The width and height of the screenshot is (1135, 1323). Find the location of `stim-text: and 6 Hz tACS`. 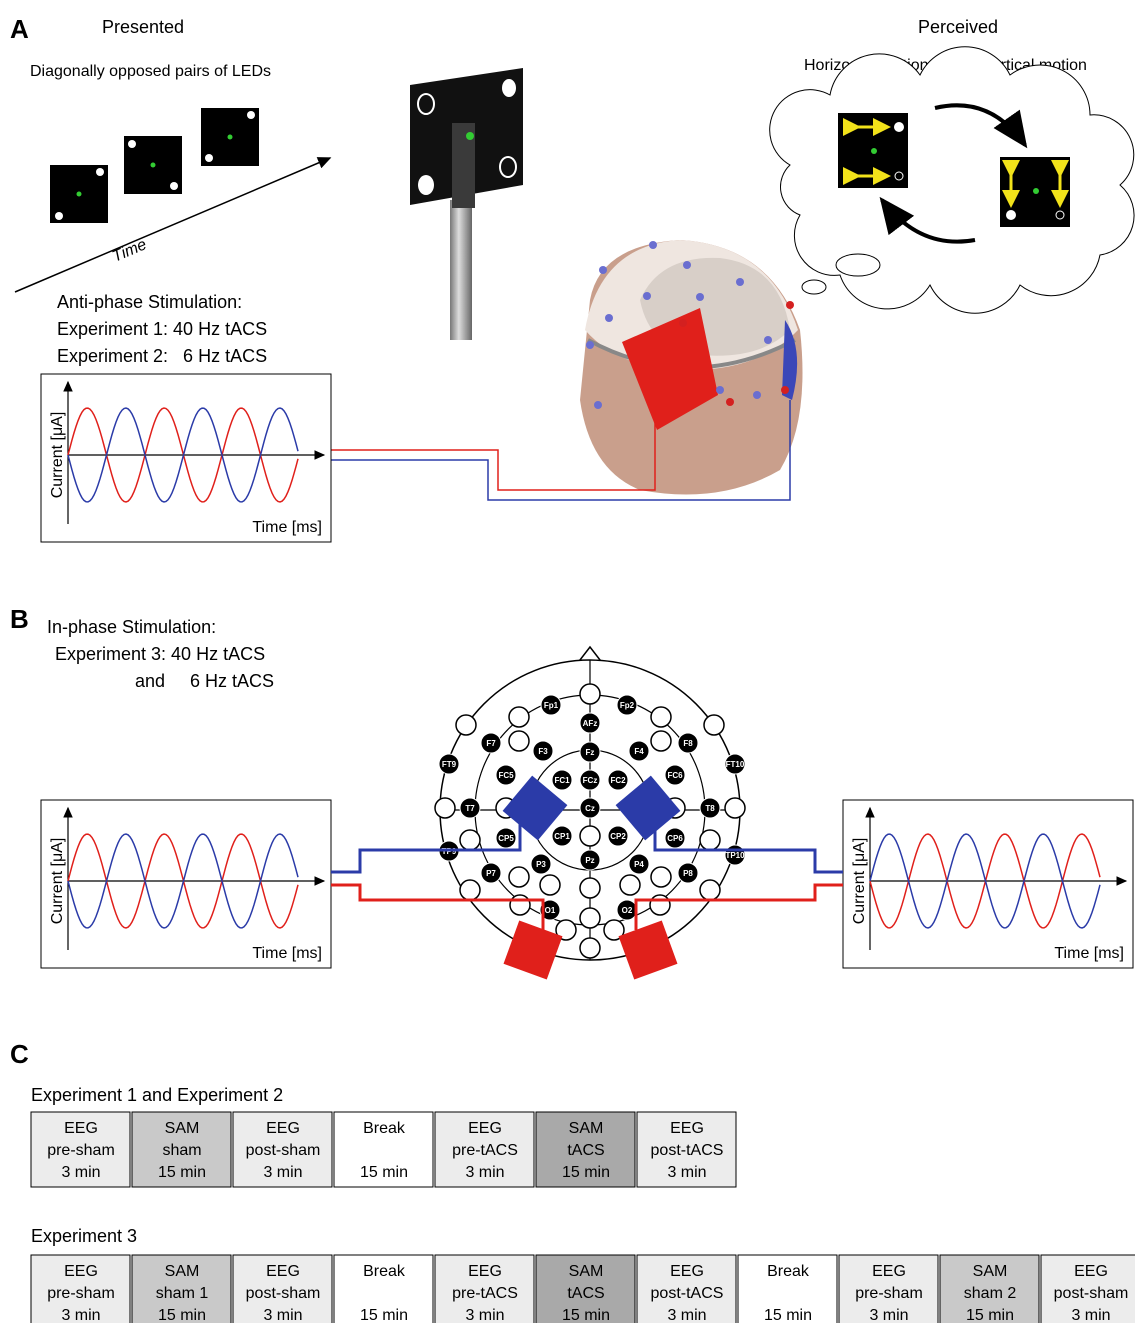

stim-text: and 6 Hz tACS is located at coordinates (204, 681).